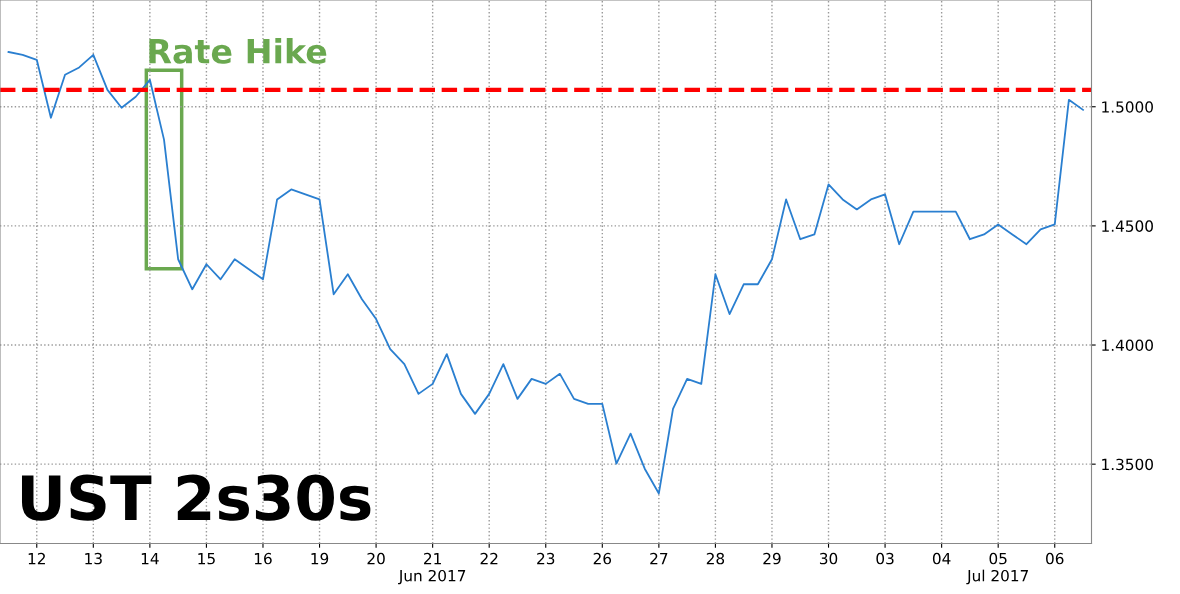 The width and height of the screenshot is (1180, 594). I want to click on x-tick-label: 23, so click(546, 558).